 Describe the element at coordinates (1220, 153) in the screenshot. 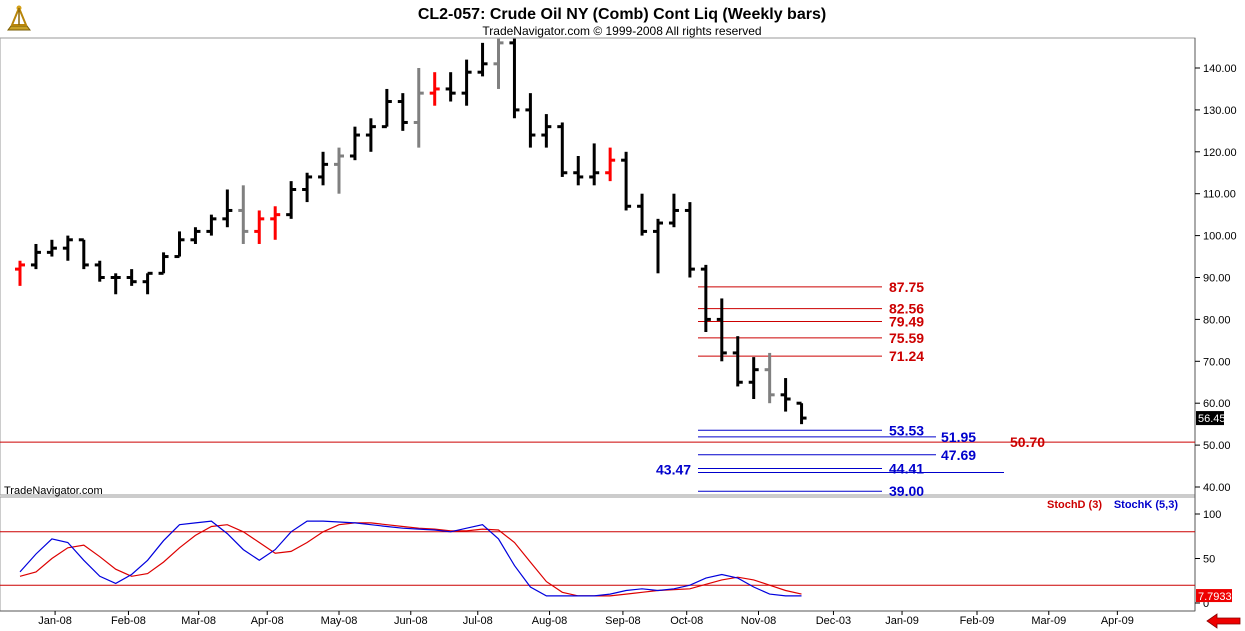

I see `price-tick-label: 120.00` at that location.